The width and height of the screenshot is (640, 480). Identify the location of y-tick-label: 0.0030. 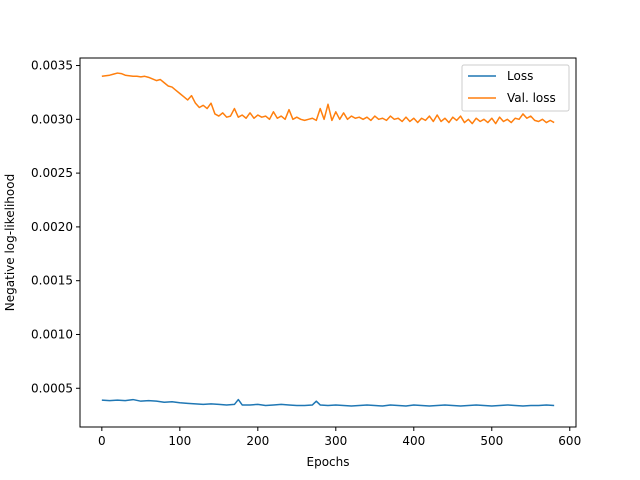
(52, 119).